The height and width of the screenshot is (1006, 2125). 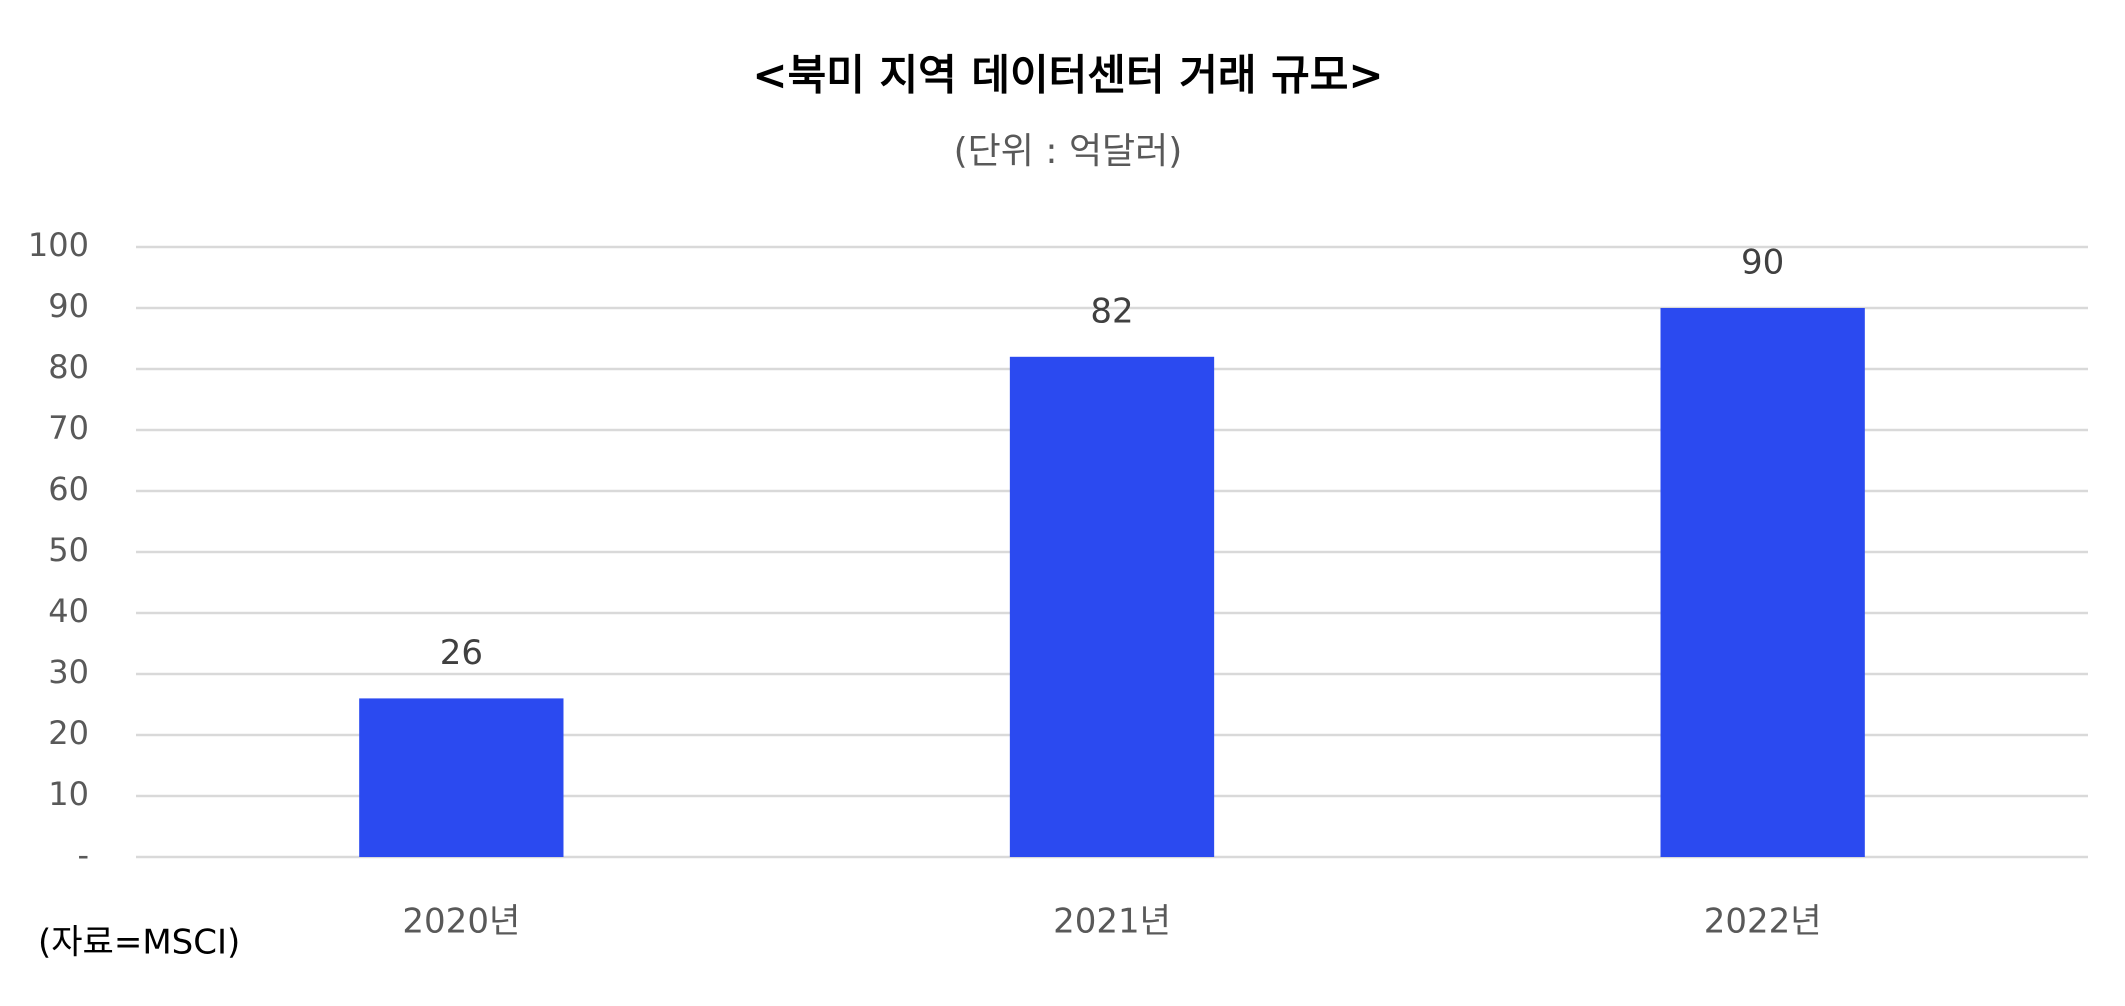 What do you see at coordinates (461, 922) in the screenshot?
I see `x-tick-label: 2020년` at bounding box center [461, 922].